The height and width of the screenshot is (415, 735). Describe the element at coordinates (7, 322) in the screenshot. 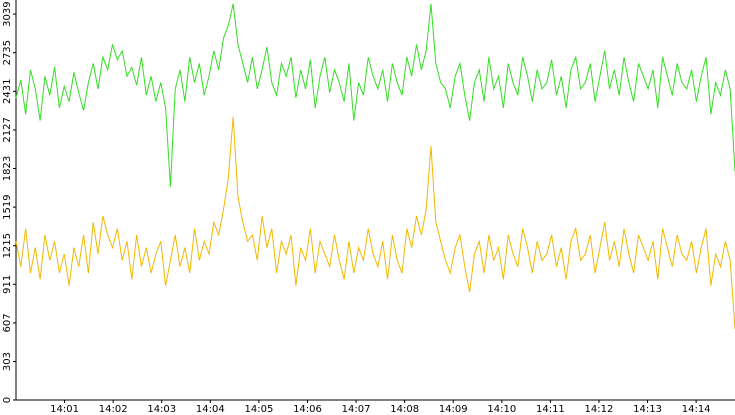

I see `y-tick-label: 607` at that location.